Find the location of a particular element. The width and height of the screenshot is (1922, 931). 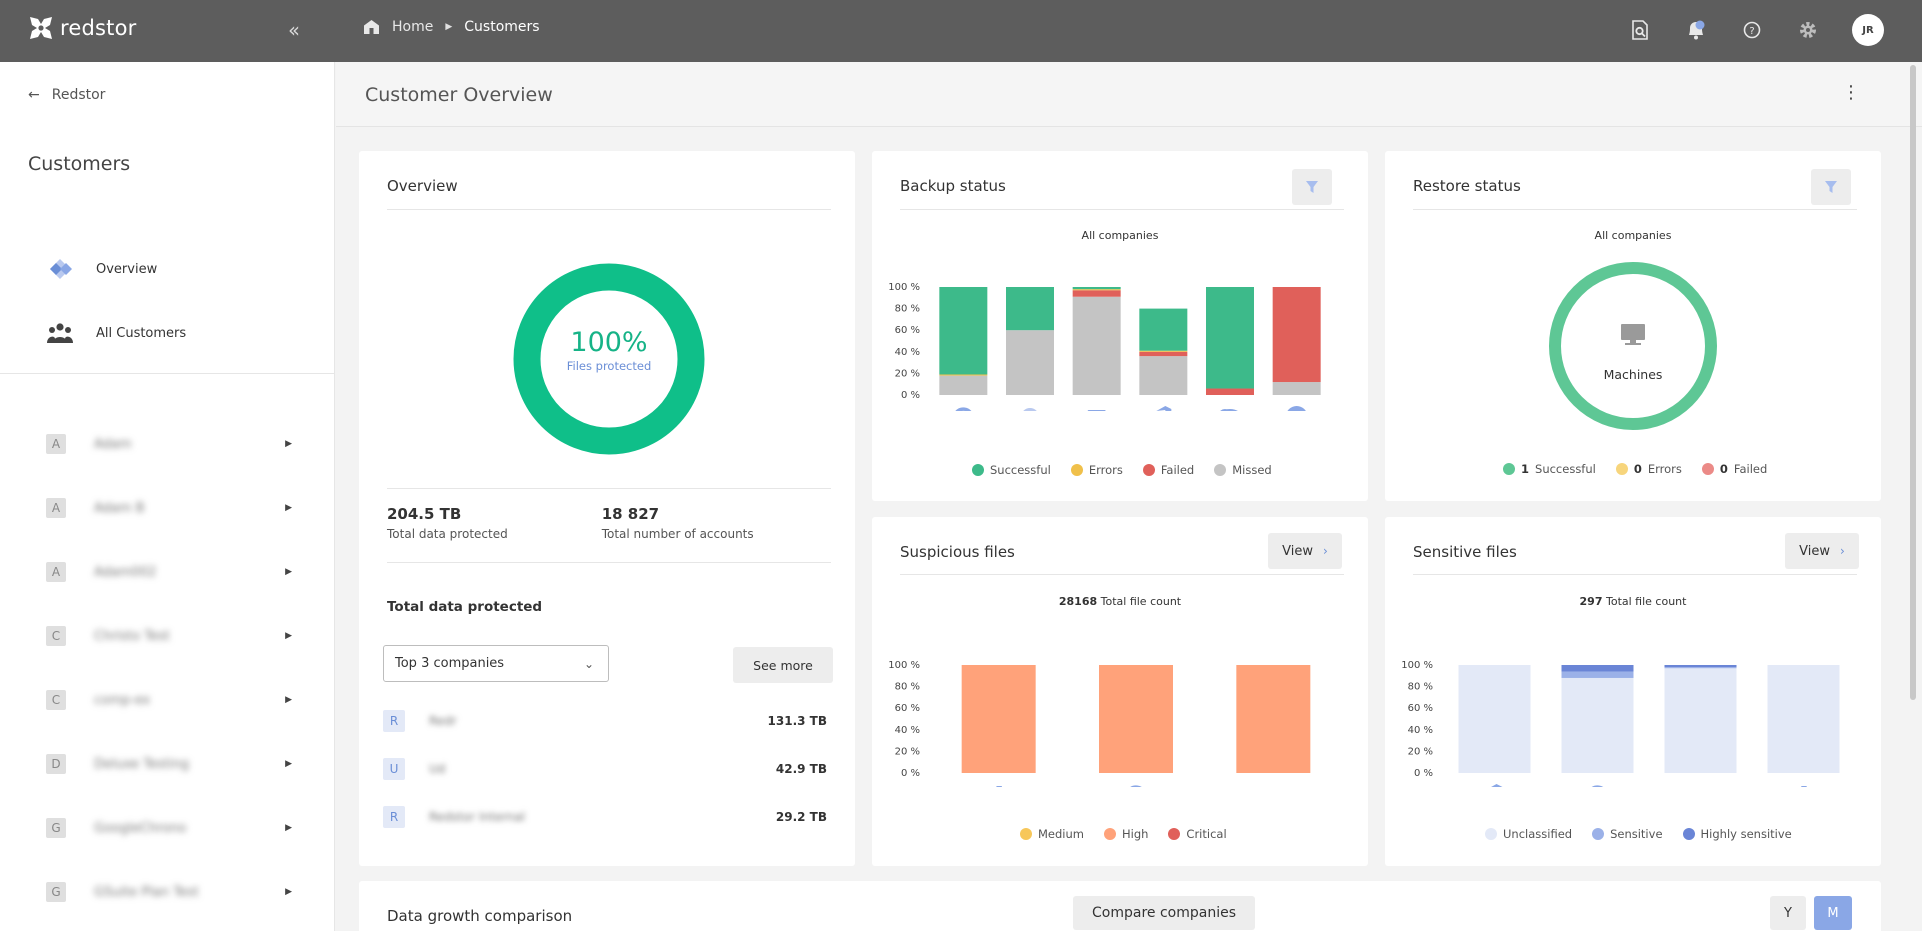

company-item: G GSuite Plan Test ▶ is located at coordinates (176, 892).